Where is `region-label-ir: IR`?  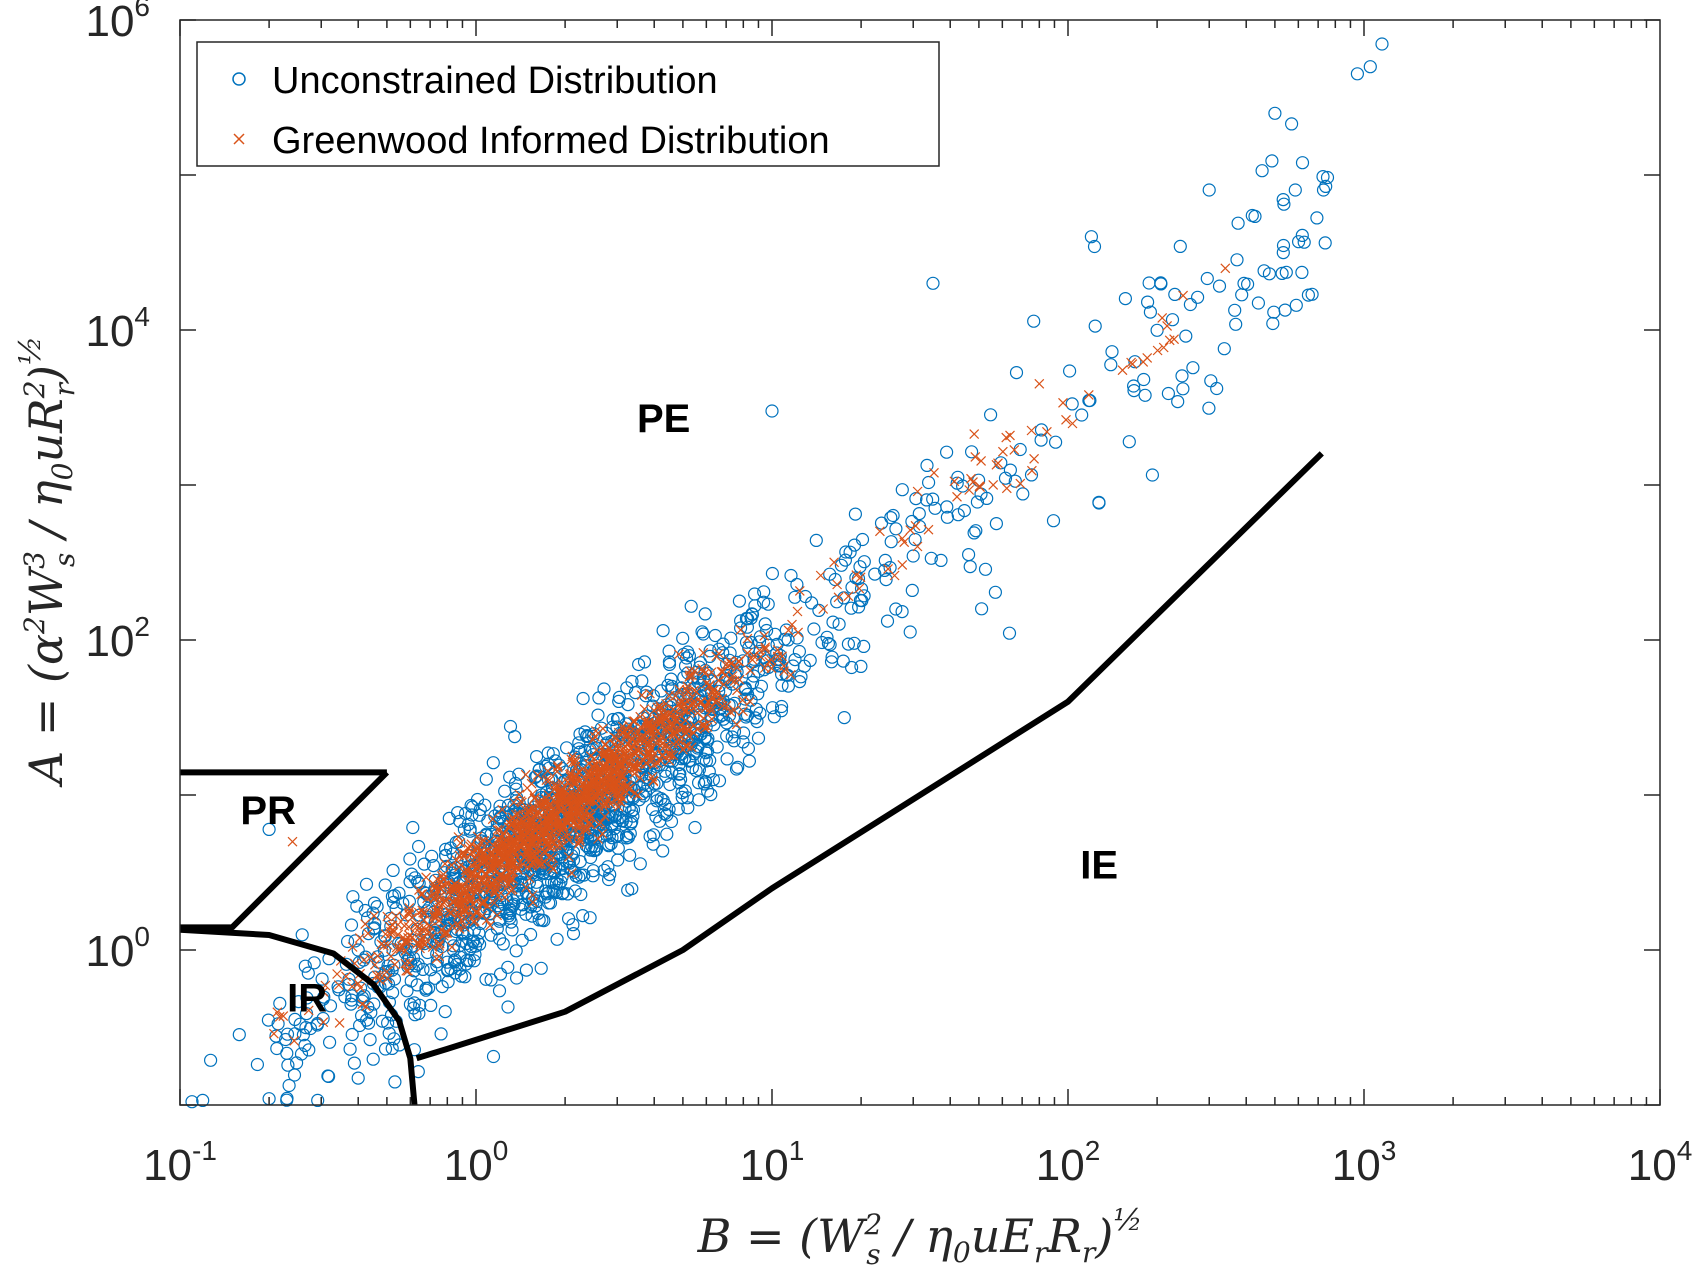
region-label-ir: IR is located at coordinates (307, 999).